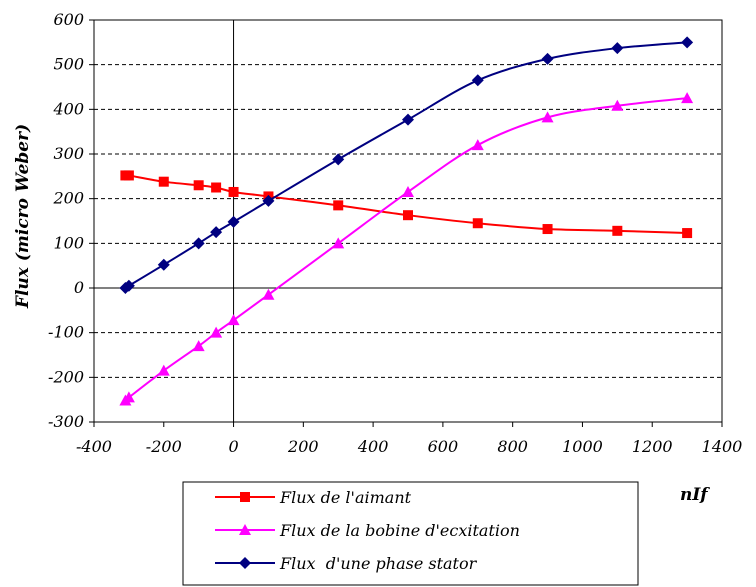  I want to click on x-tick-label: 1200, so click(652, 446).